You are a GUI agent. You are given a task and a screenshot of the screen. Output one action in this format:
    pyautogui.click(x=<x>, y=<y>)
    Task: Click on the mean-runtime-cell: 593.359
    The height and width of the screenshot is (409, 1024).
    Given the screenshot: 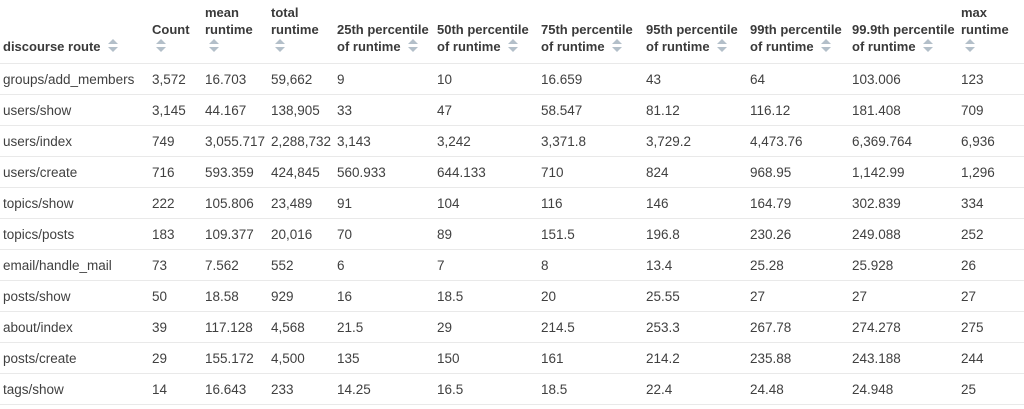 What is the action you would take?
    pyautogui.click(x=235, y=172)
    